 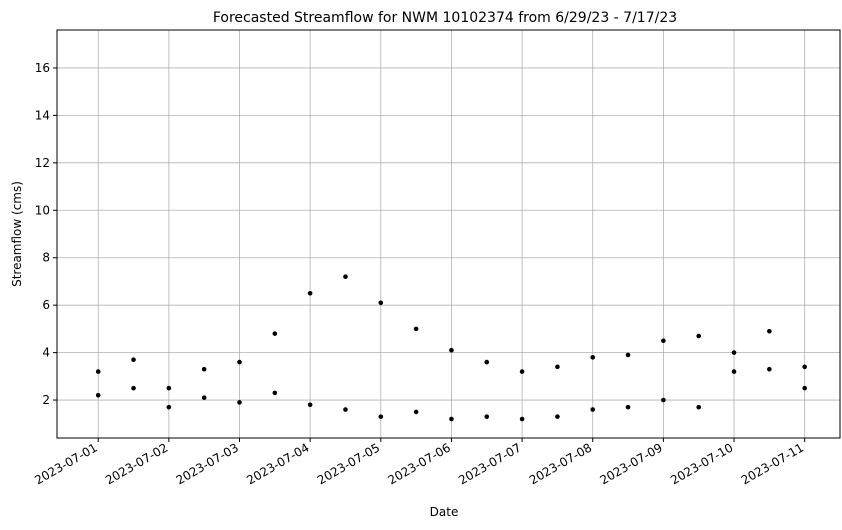 What do you see at coordinates (46, 258) in the screenshot?
I see `y-tick-label: 8` at bounding box center [46, 258].